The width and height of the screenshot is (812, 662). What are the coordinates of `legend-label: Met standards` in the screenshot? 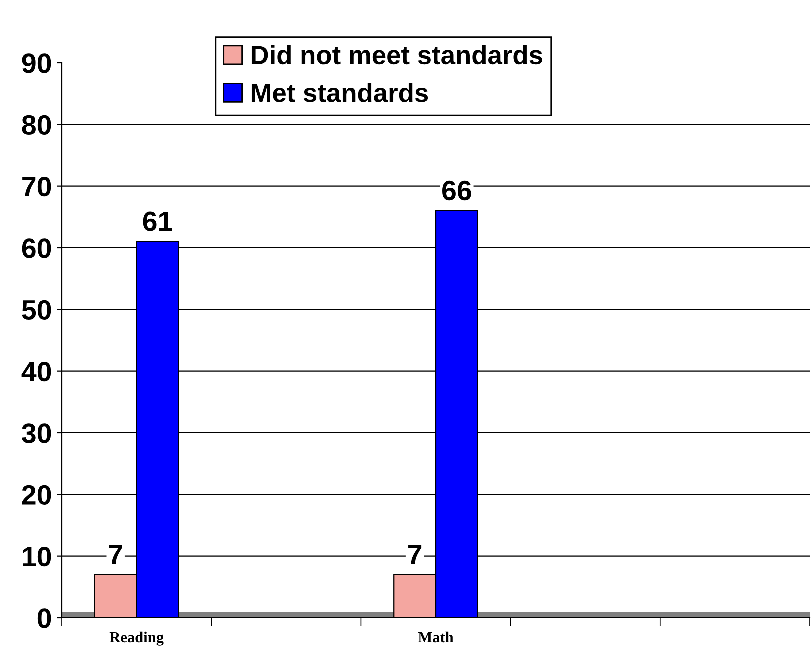 It's located at (340, 92).